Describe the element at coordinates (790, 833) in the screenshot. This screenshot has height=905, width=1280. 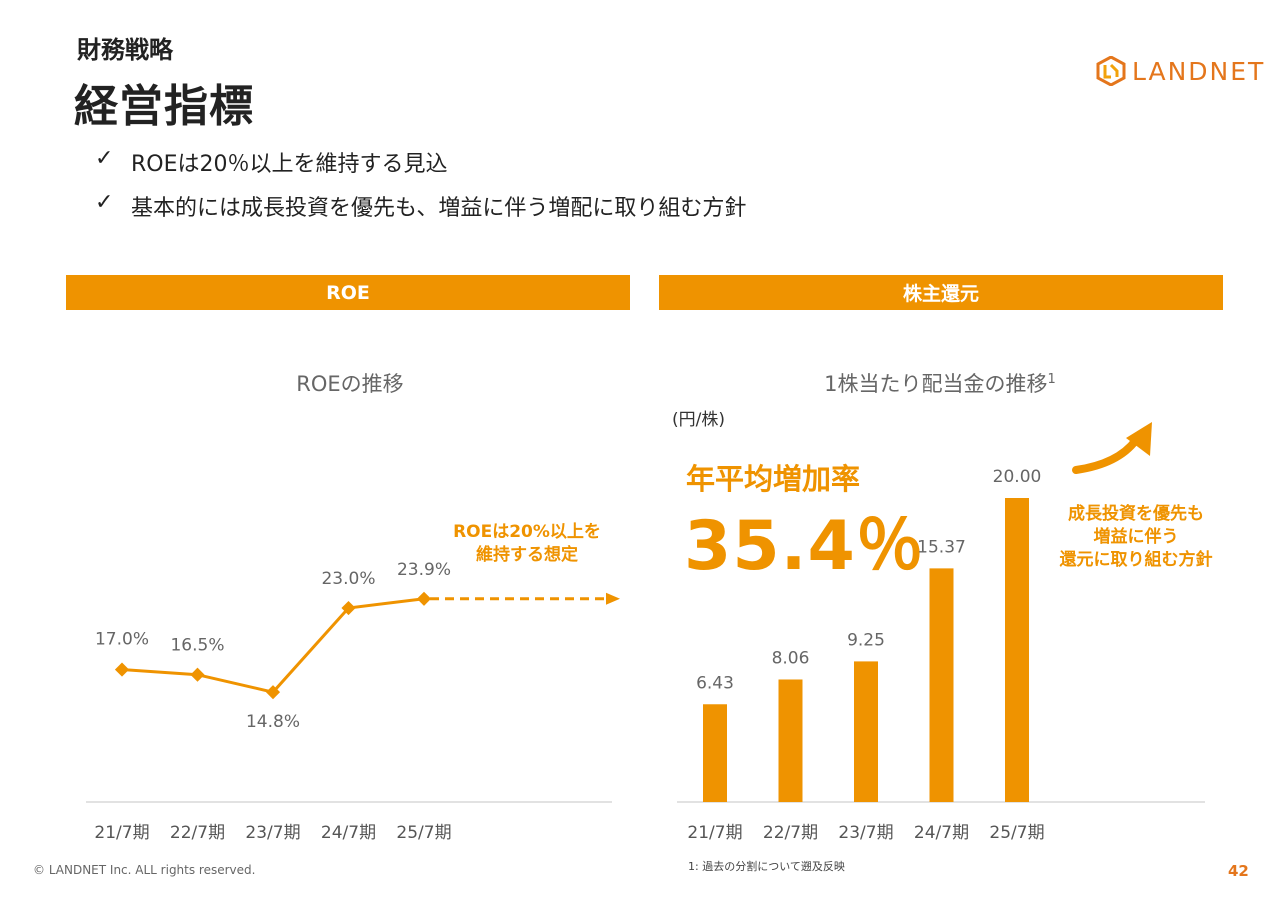
I see `dividend-category-label: 22/7期` at that location.